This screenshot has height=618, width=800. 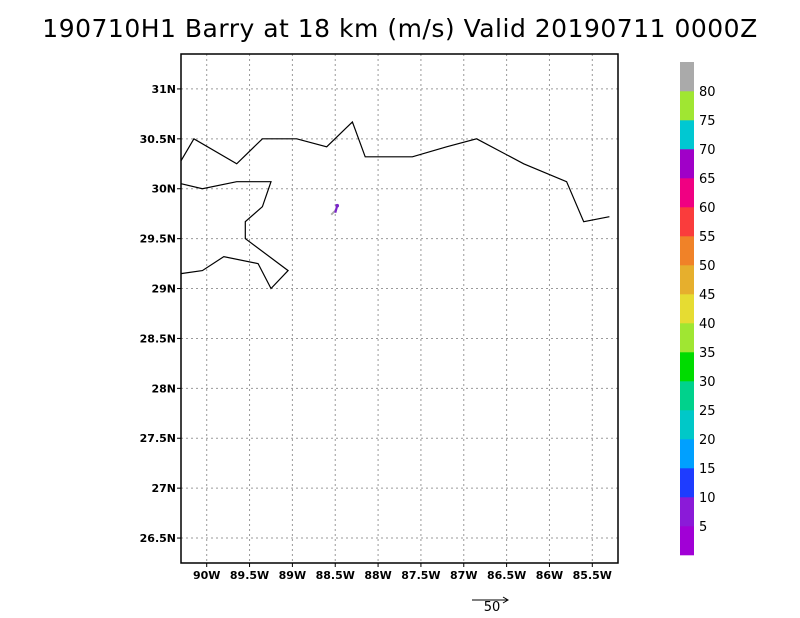 What do you see at coordinates (707, 92) in the screenshot?
I see `colorbar-label: 80` at bounding box center [707, 92].